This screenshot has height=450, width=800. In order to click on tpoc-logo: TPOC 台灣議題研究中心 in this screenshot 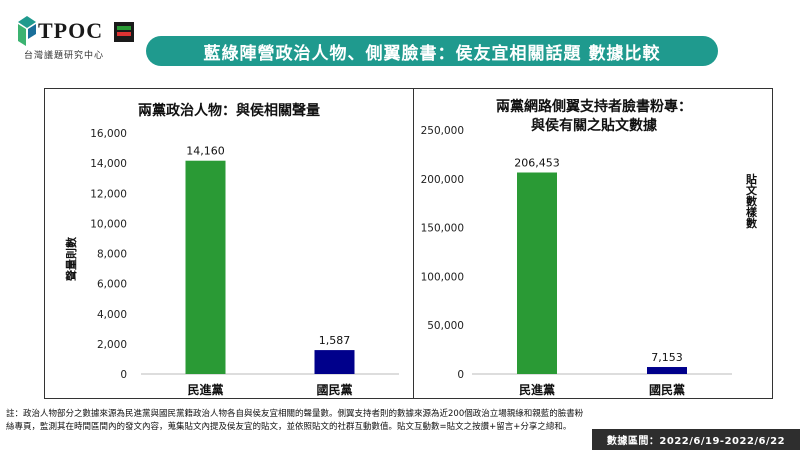, I will do `click(78, 38)`.